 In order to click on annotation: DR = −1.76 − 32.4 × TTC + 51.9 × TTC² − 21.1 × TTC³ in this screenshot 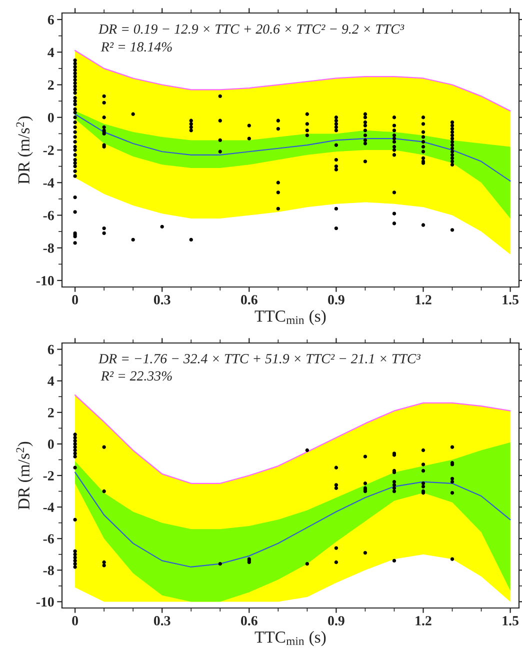, I will do `click(259, 359)`.